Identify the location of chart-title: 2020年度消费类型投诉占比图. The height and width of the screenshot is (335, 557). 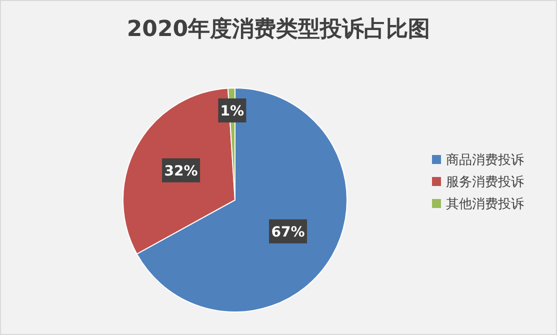
(278, 29).